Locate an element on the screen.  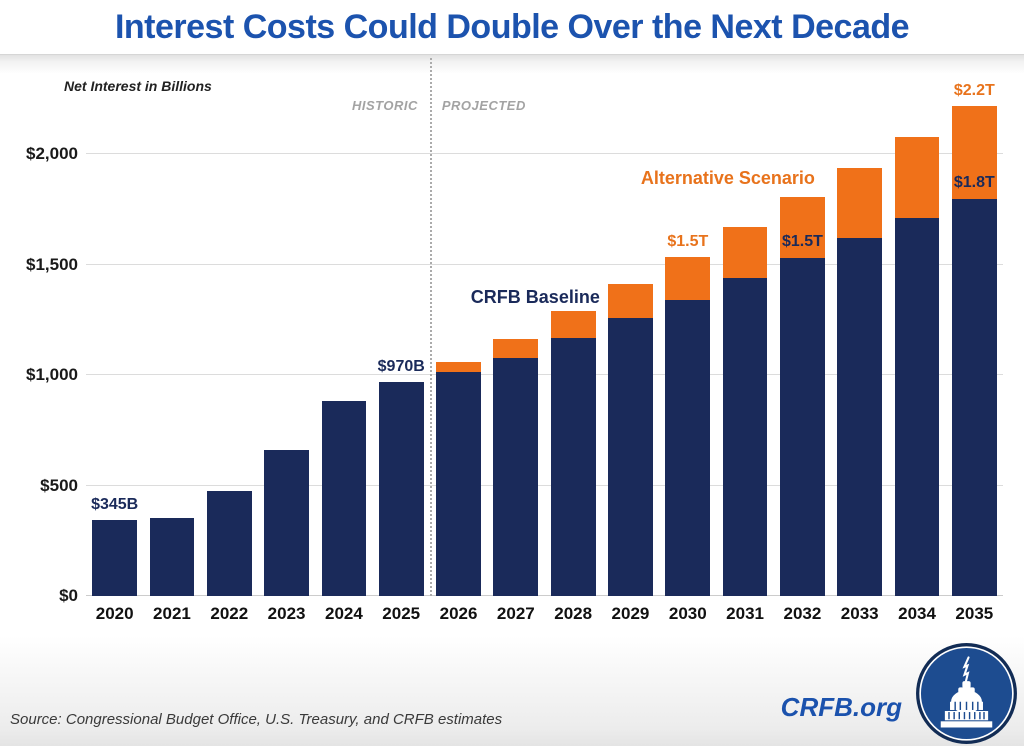
bar-group-2034 is located at coordinates (916, 331).